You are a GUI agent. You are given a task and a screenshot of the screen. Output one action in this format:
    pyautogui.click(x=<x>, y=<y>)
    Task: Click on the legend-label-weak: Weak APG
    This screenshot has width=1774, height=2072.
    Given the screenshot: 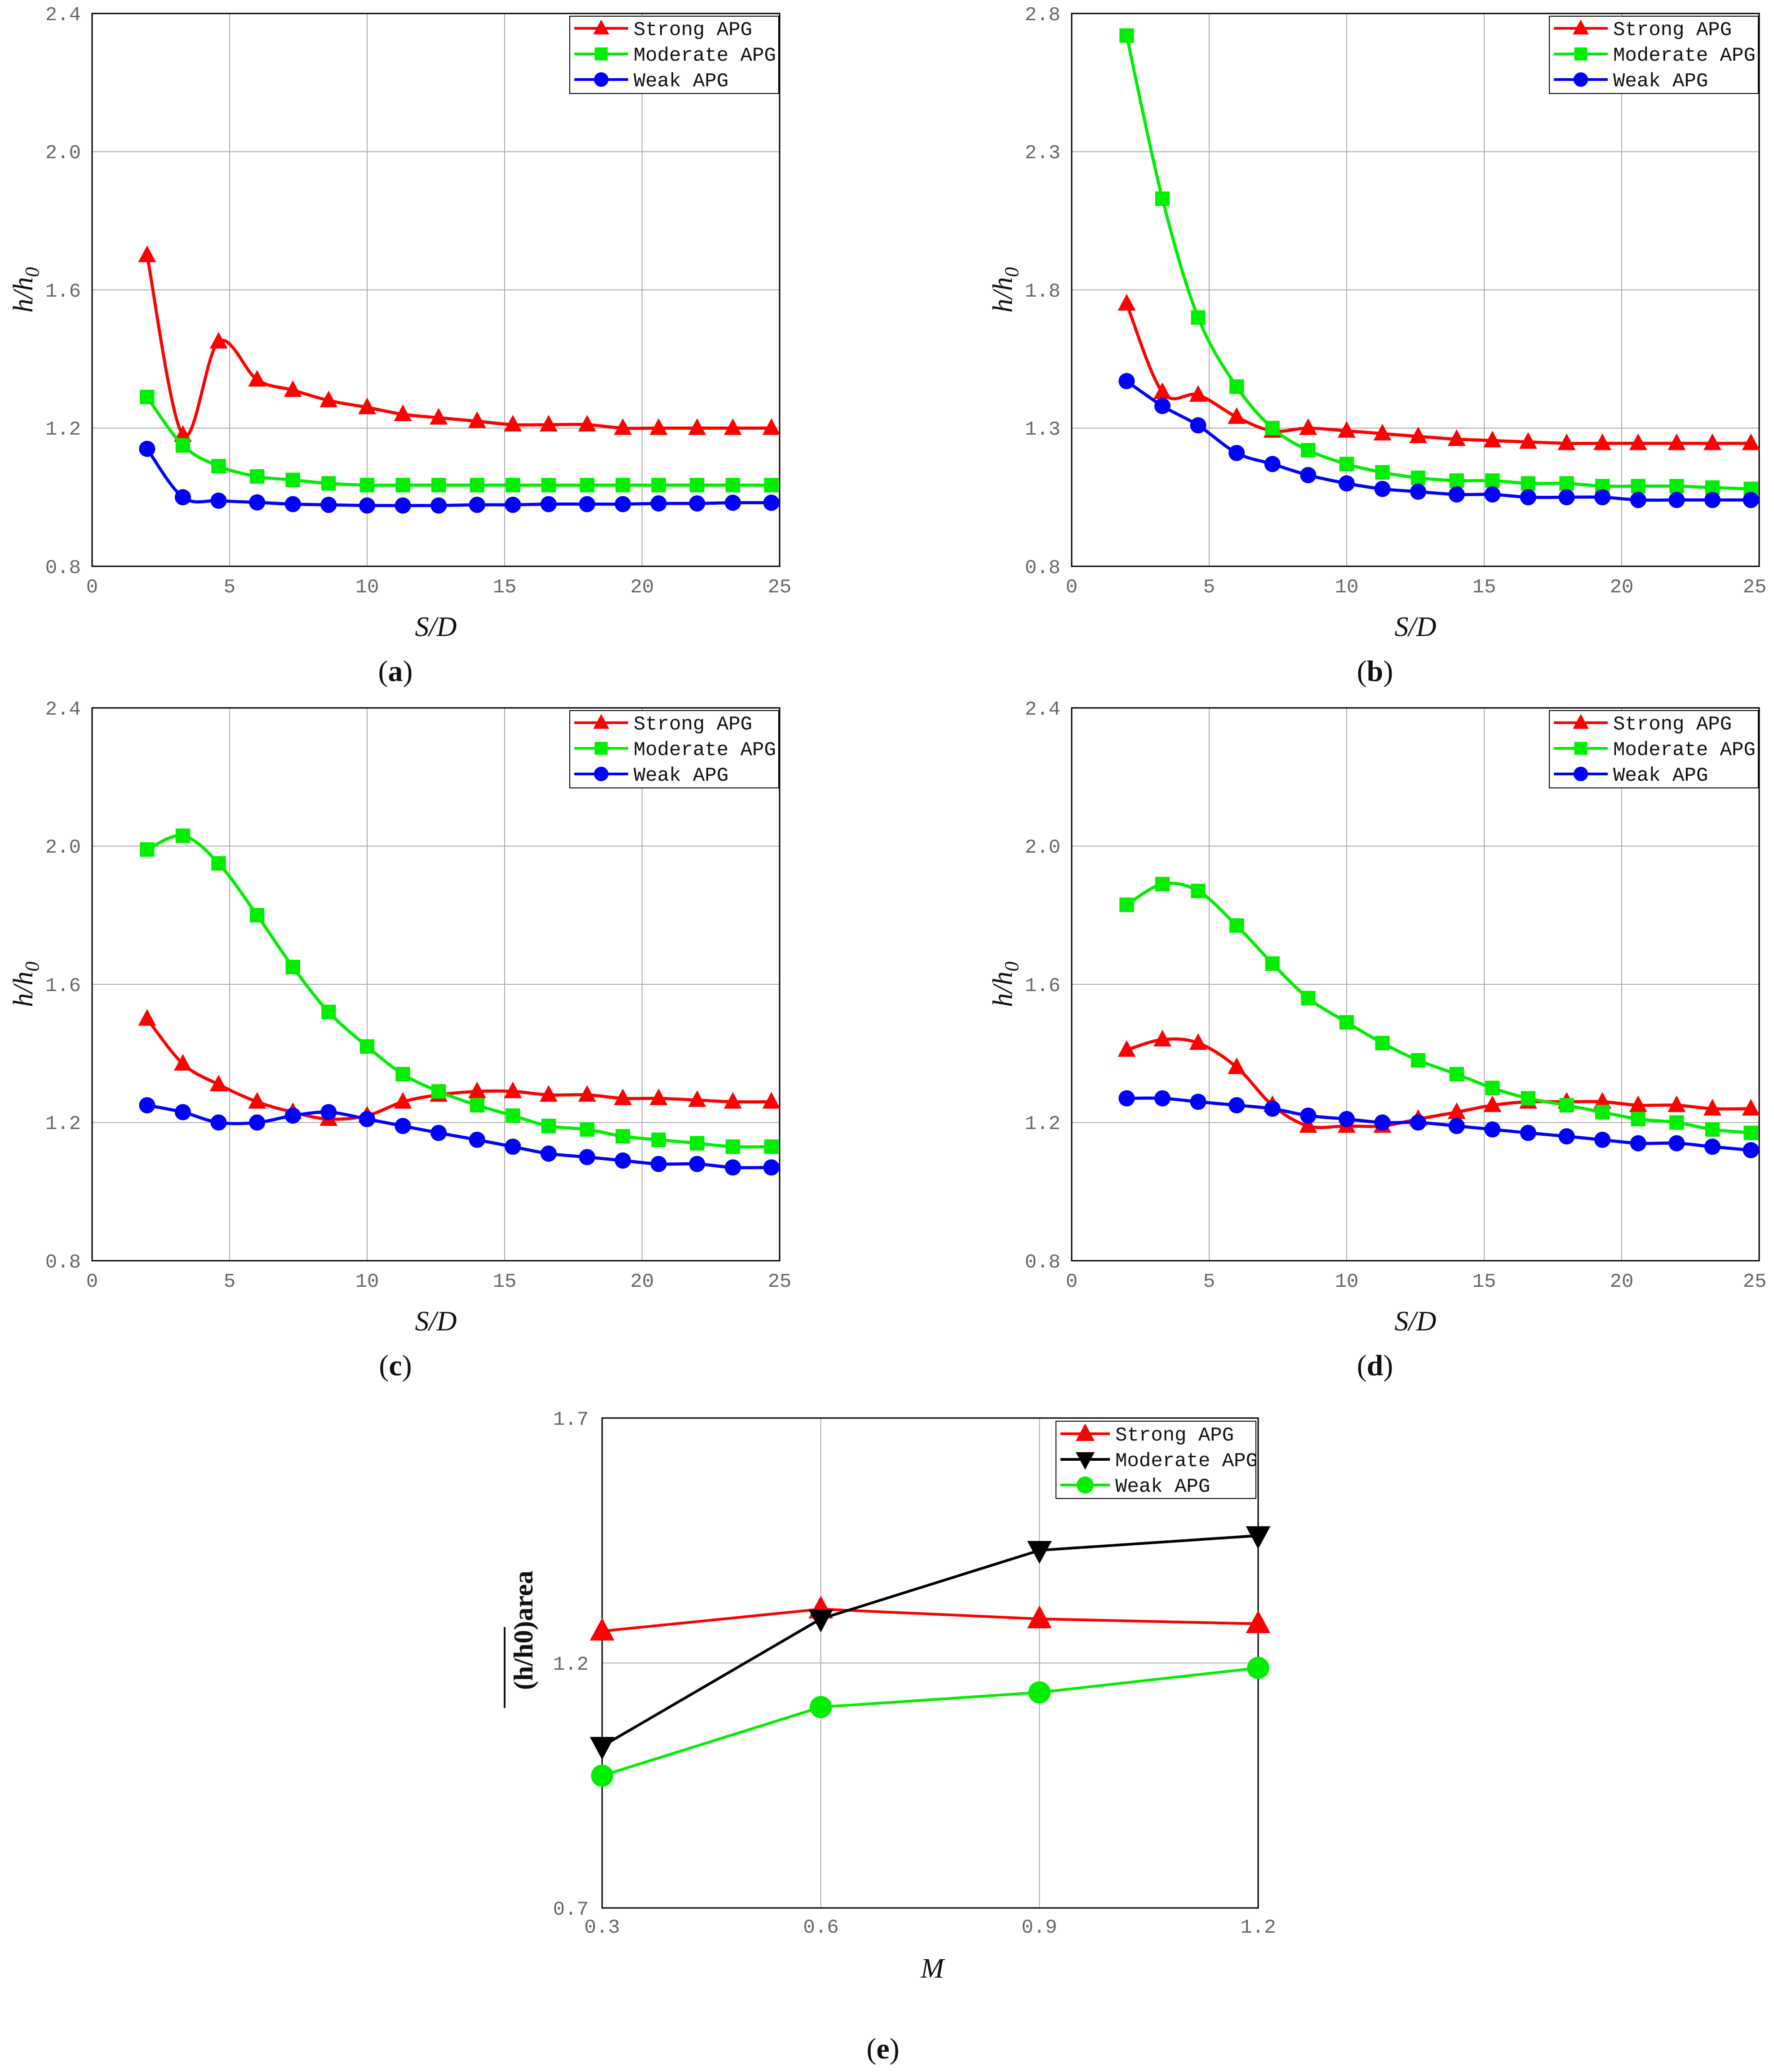 What is the action you would take?
    pyautogui.click(x=681, y=776)
    